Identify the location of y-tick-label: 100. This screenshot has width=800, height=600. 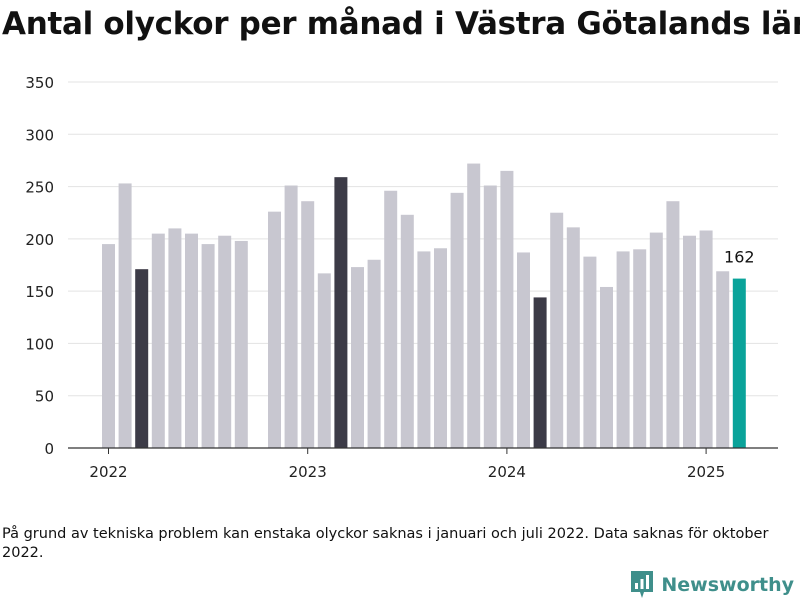
(39, 344).